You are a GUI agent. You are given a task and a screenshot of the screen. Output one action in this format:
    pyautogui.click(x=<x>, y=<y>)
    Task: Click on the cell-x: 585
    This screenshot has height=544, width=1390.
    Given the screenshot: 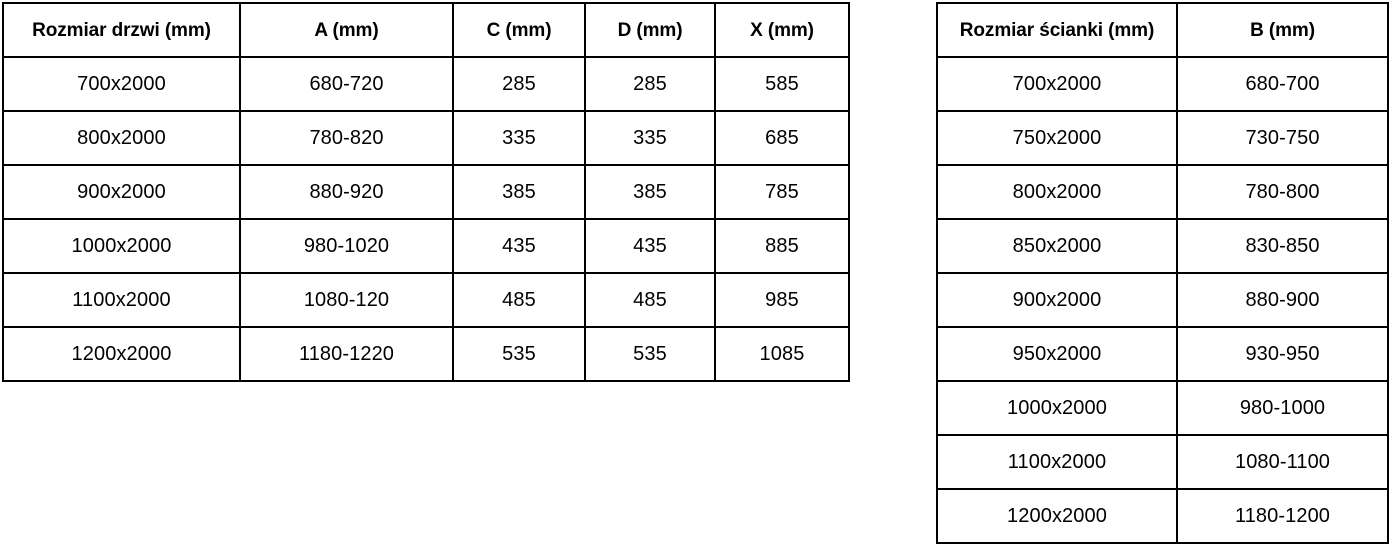 What is the action you would take?
    pyautogui.click(x=782, y=84)
    